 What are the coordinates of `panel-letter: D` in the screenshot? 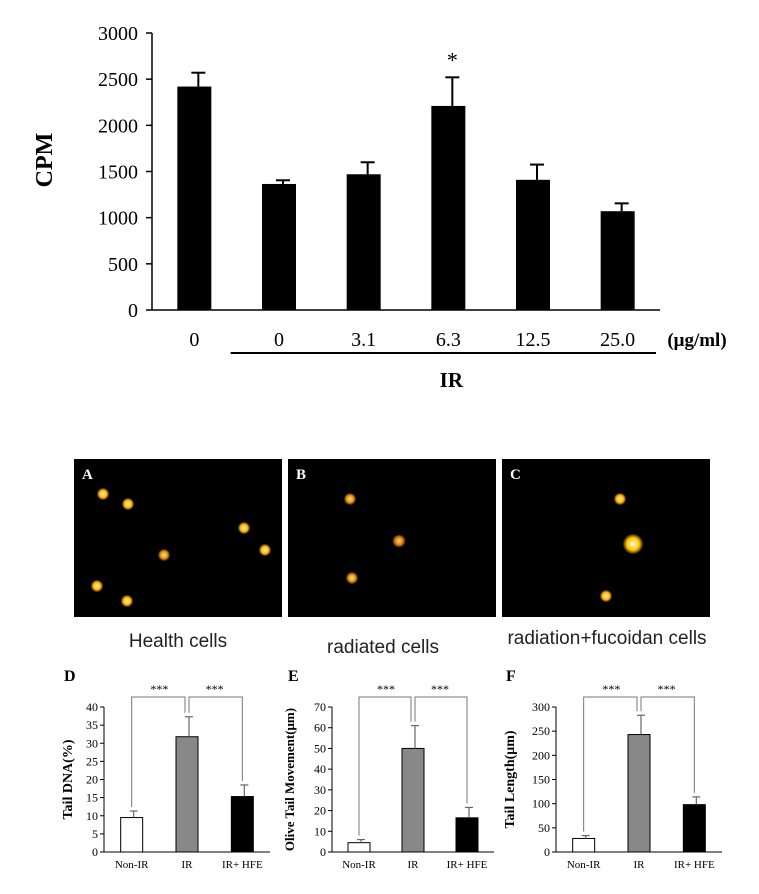 It's located at (70, 676).